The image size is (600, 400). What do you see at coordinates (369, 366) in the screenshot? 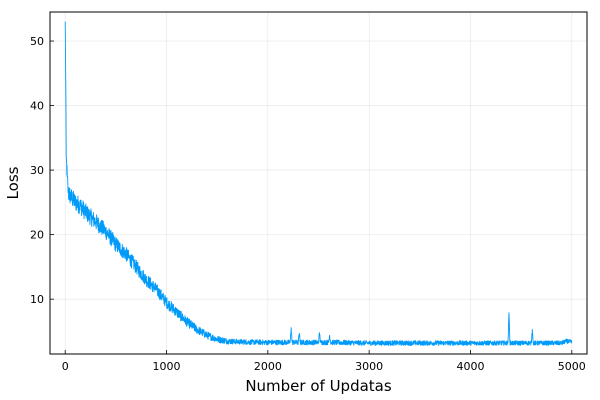
I see `x-tick-label: 3000` at bounding box center [369, 366].